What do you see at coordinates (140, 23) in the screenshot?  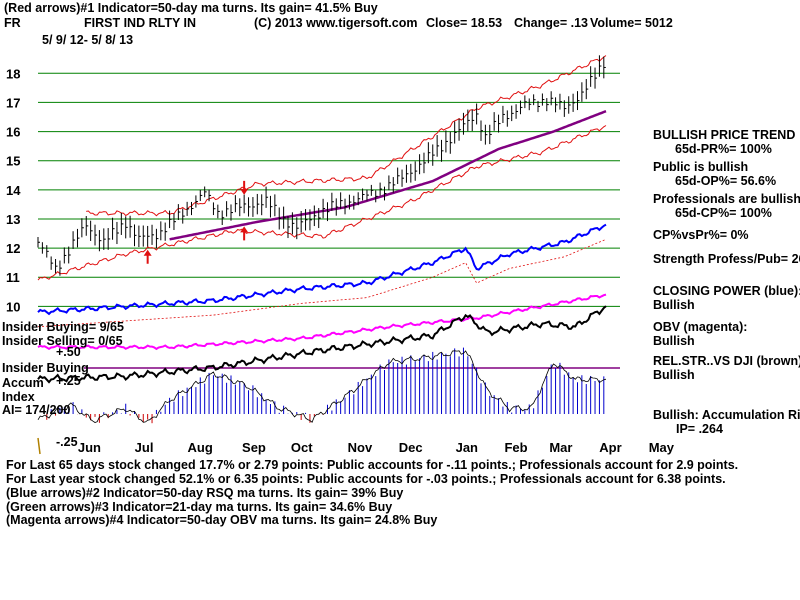 I see `company-name: FIRST IND RLTY IN` at bounding box center [140, 23].